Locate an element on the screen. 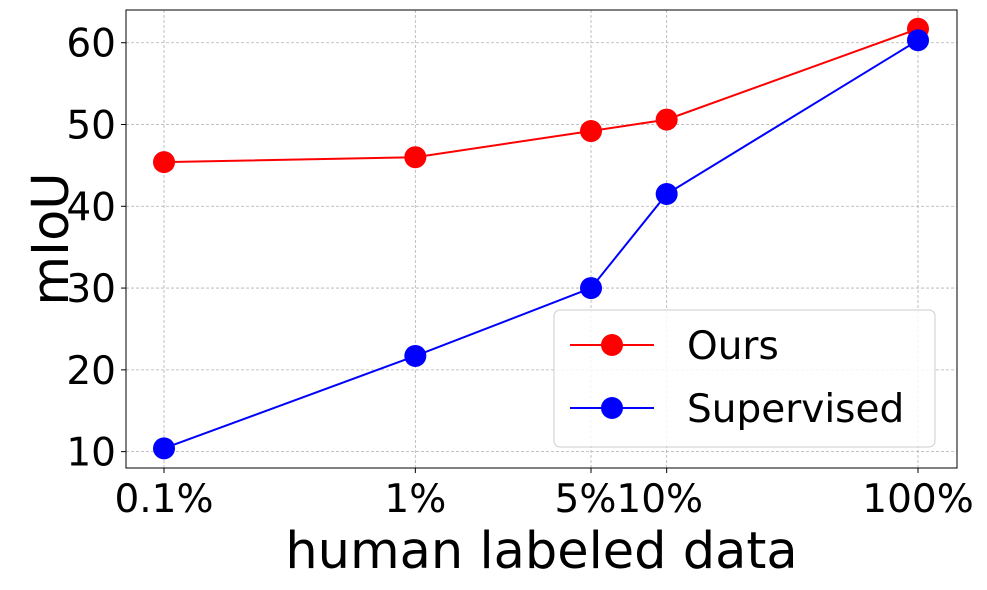 The height and width of the screenshot is (590, 987). x-tick-label: 100% is located at coordinates (918, 499).